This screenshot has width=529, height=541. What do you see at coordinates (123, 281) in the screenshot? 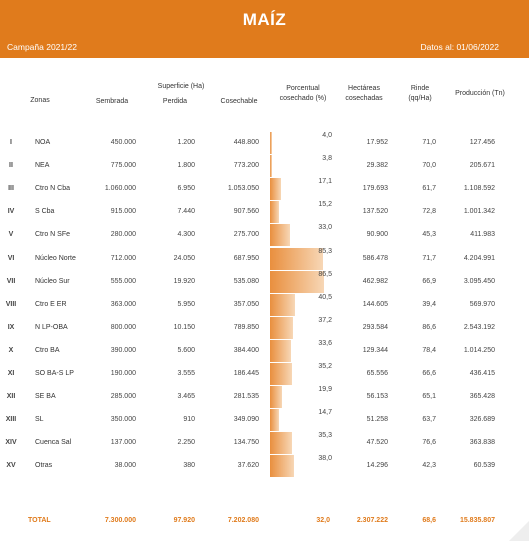
I see `row-sembrada: 555.000` at bounding box center [123, 281].